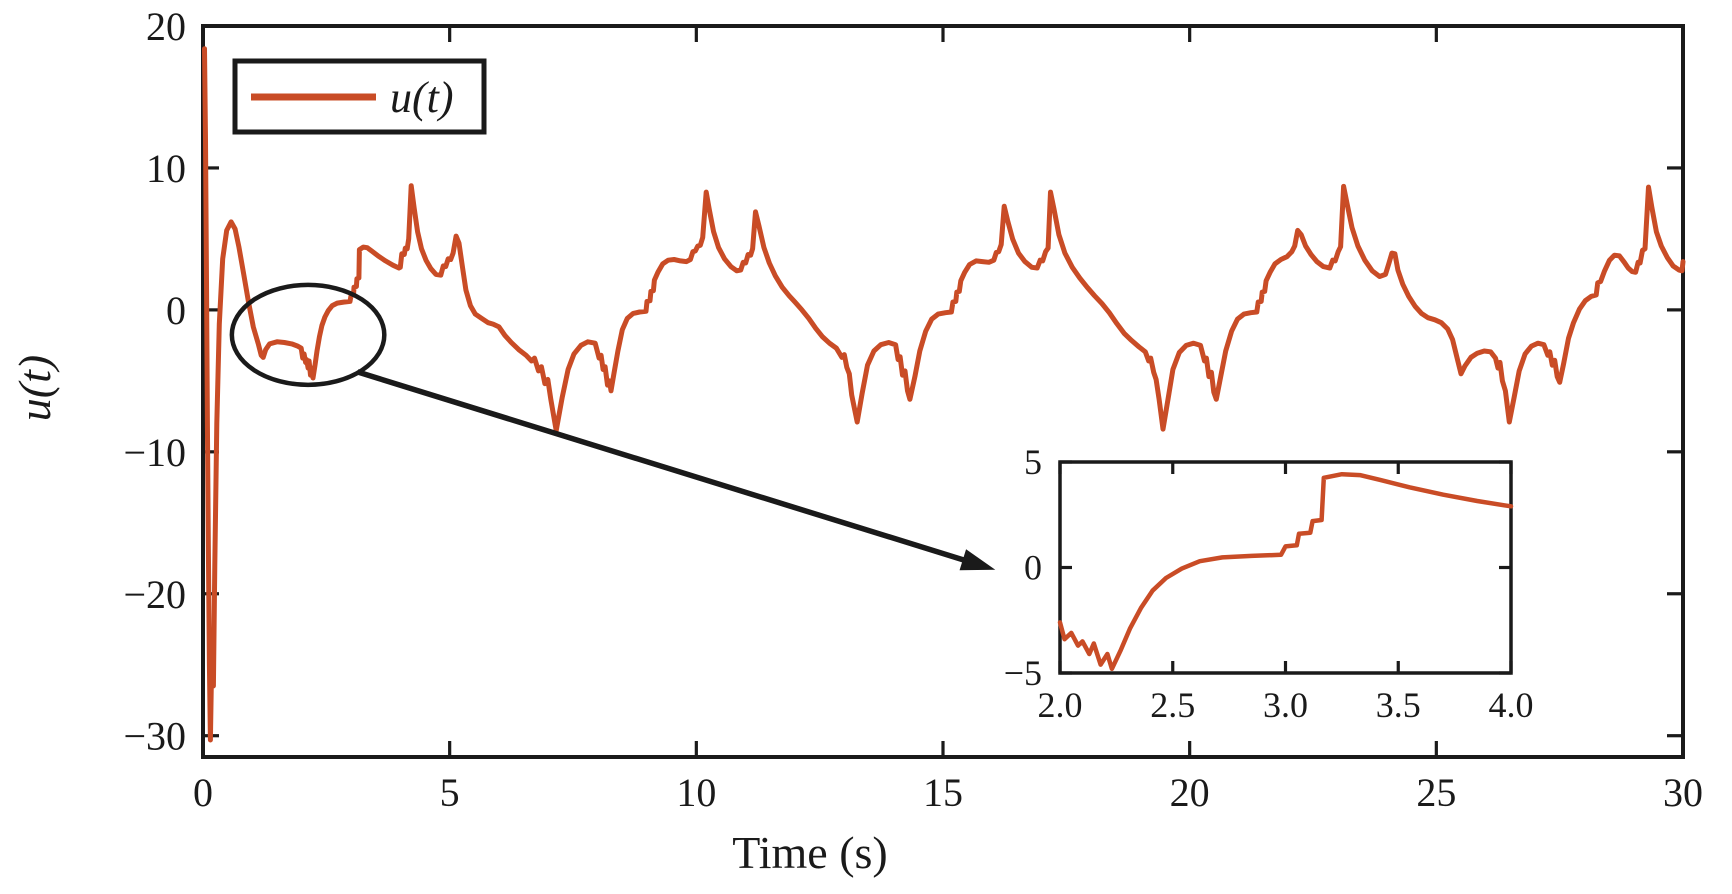  What do you see at coordinates (359, 96) in the screenshot?
I see `legend: u(t)` at bounding box center [359, 96].